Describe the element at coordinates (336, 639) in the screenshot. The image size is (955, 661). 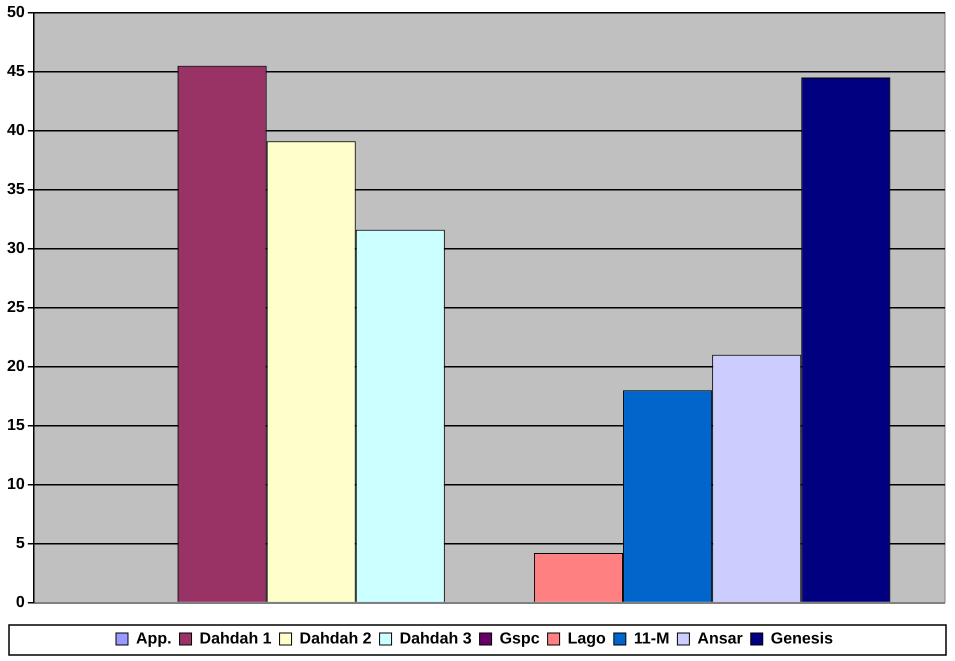
I see `legend-label: Dahdah 2` at that location.